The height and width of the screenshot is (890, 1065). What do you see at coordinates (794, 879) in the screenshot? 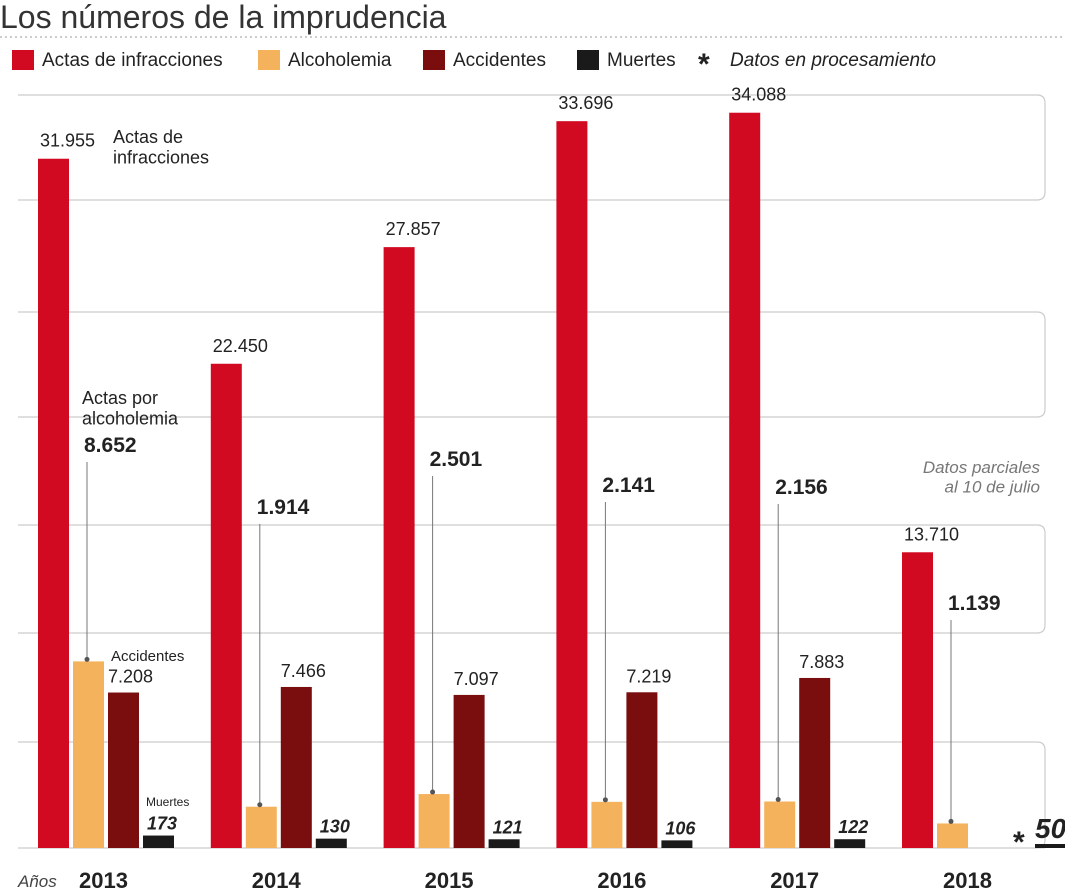
I see `year-label-2017: 2017` at bounding box center [794, 879].